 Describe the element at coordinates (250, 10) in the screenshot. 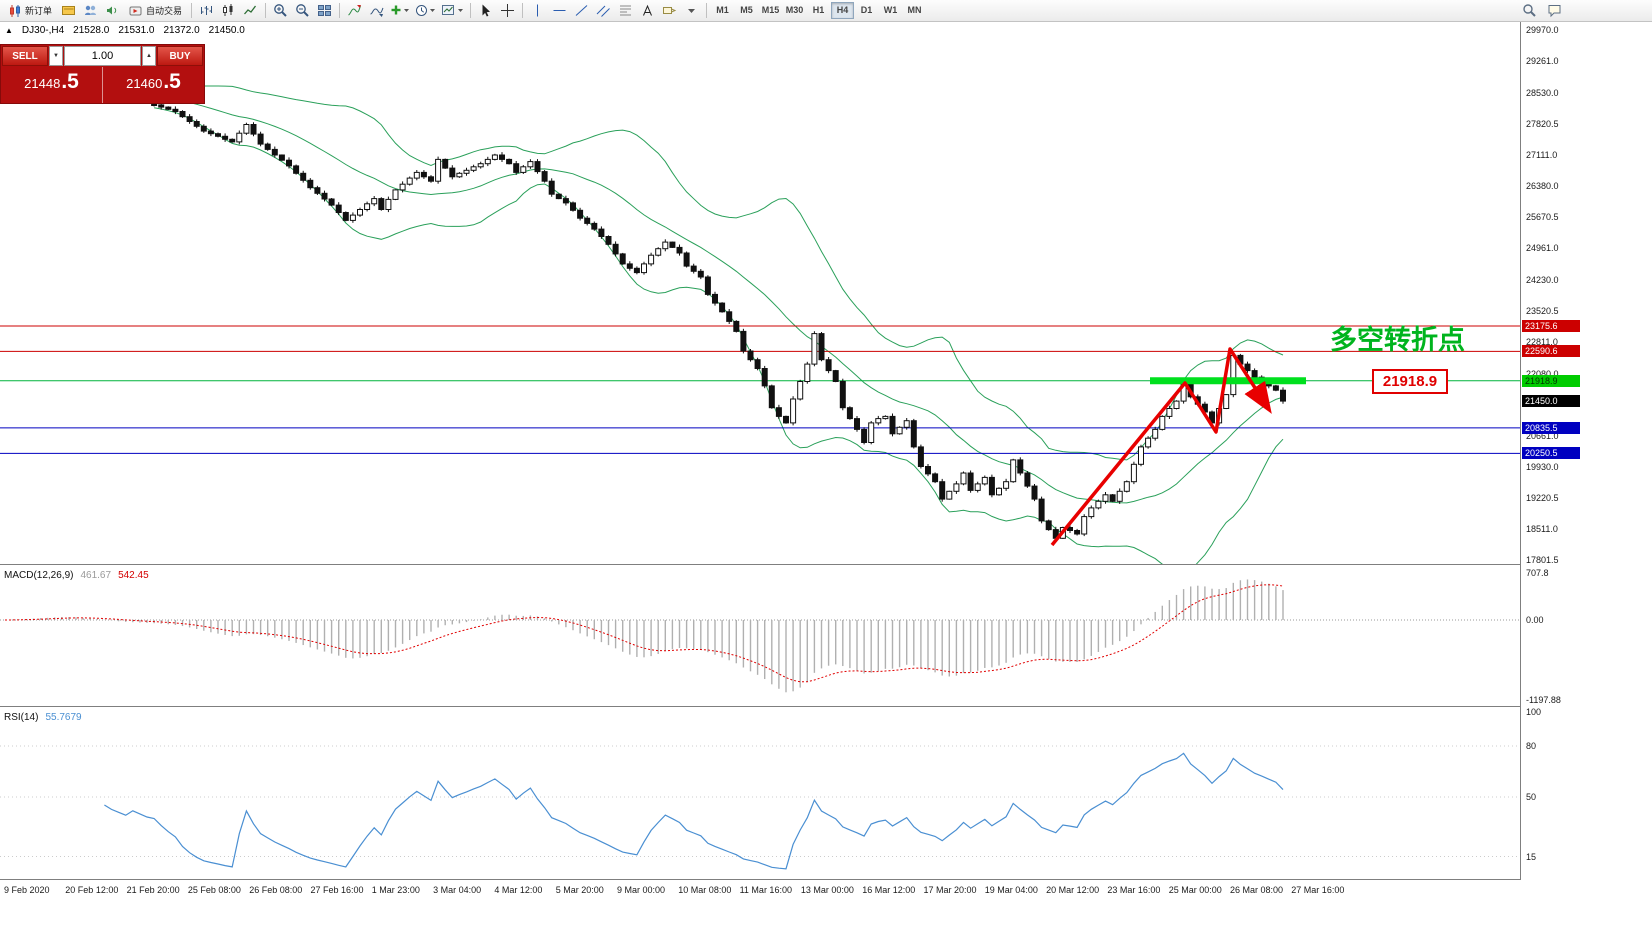

I see `line-chart-icon` at that location.